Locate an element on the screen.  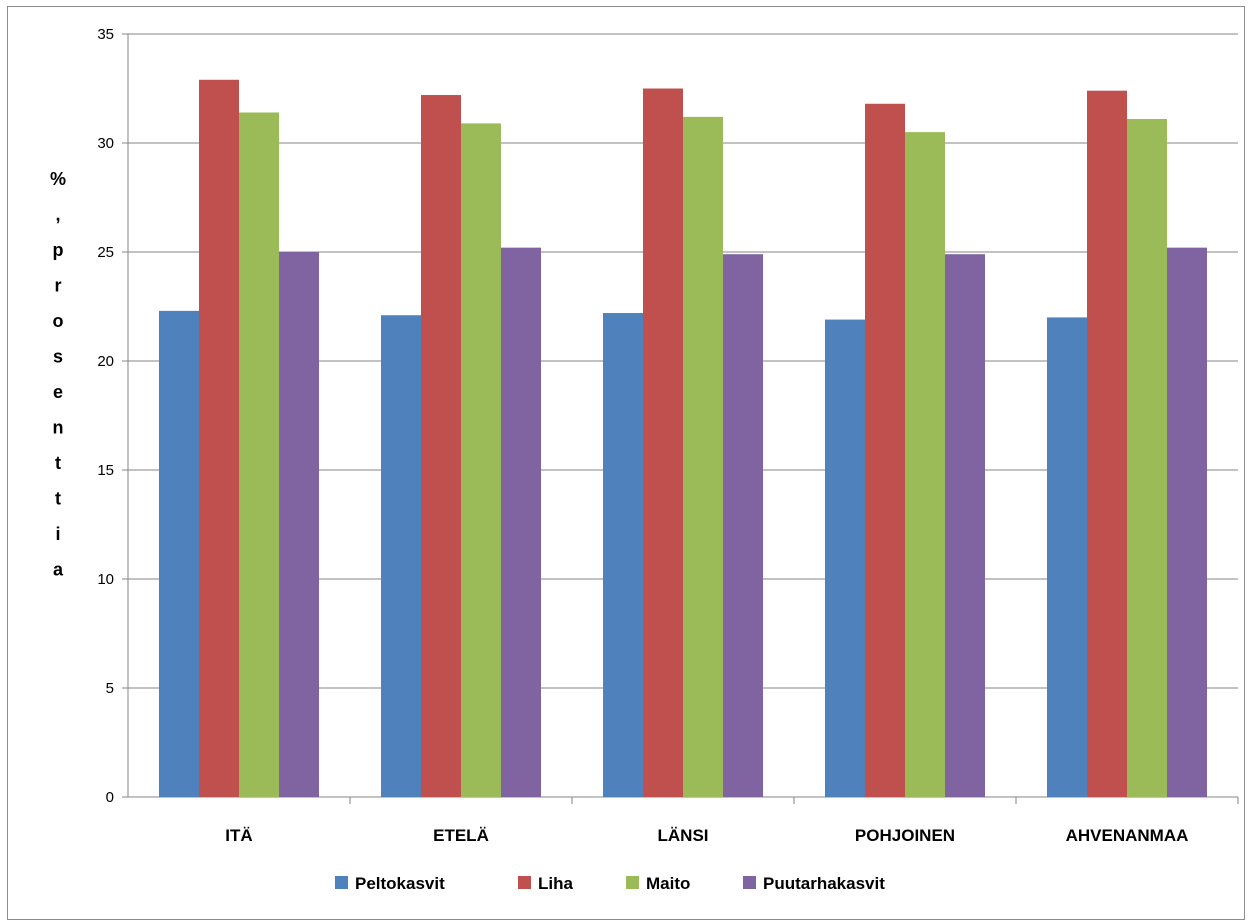
legend-label: Liha is located at coordinates (555, 883).